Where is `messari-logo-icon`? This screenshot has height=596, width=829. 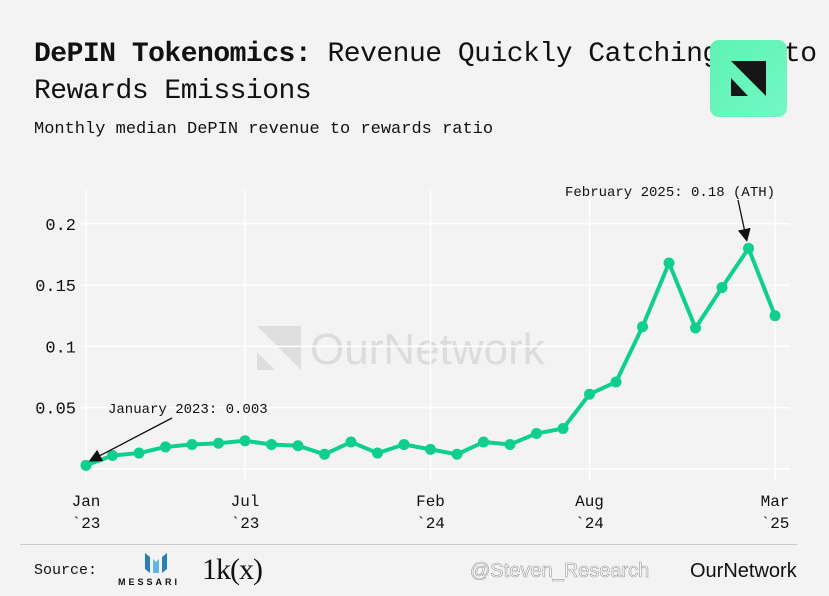 messari-logo-icon is located at coordinates (156, 563).